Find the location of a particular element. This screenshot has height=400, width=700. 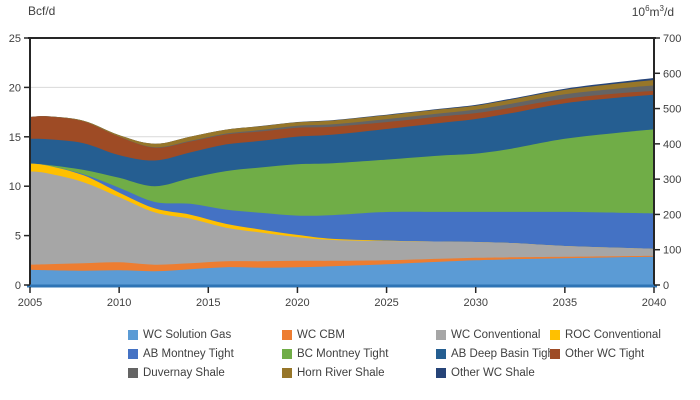

legend-item-other-wc-tight: Other WC Tight is located at coordinates (597, 354).